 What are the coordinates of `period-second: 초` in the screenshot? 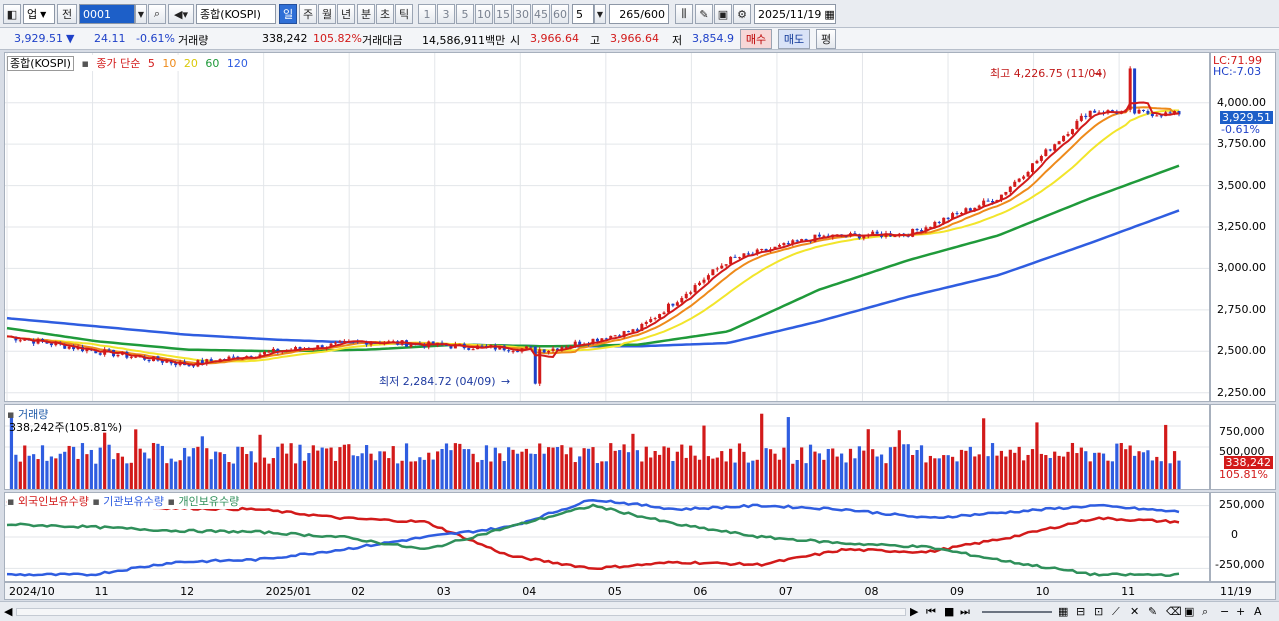 It's located at (385, 14).